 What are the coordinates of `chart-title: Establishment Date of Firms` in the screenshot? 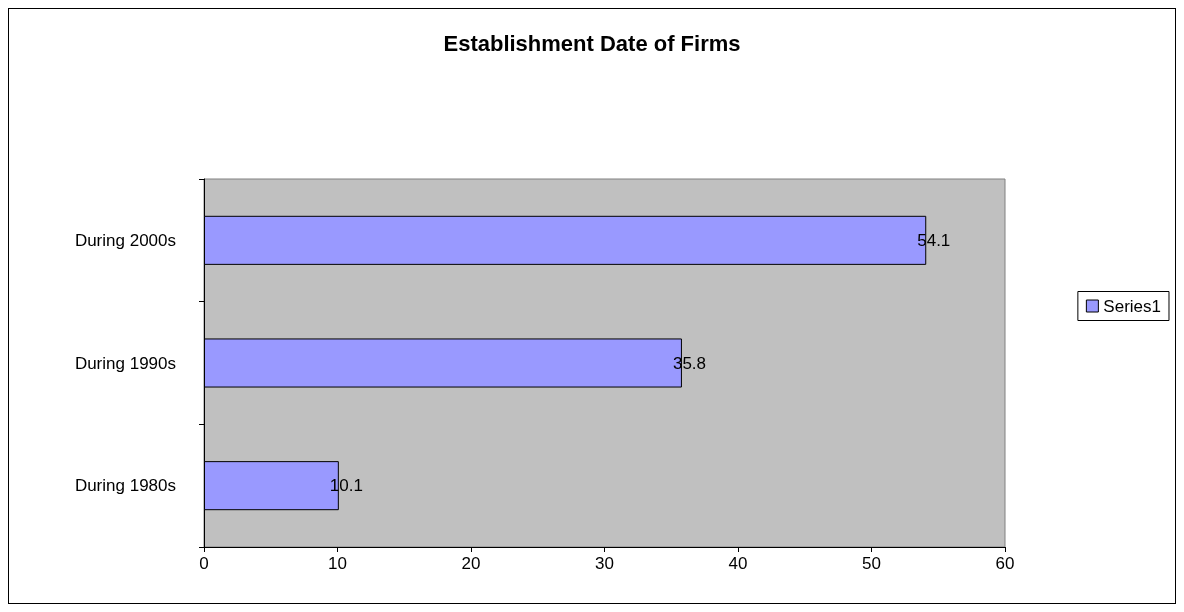 It's located at (592, 43).